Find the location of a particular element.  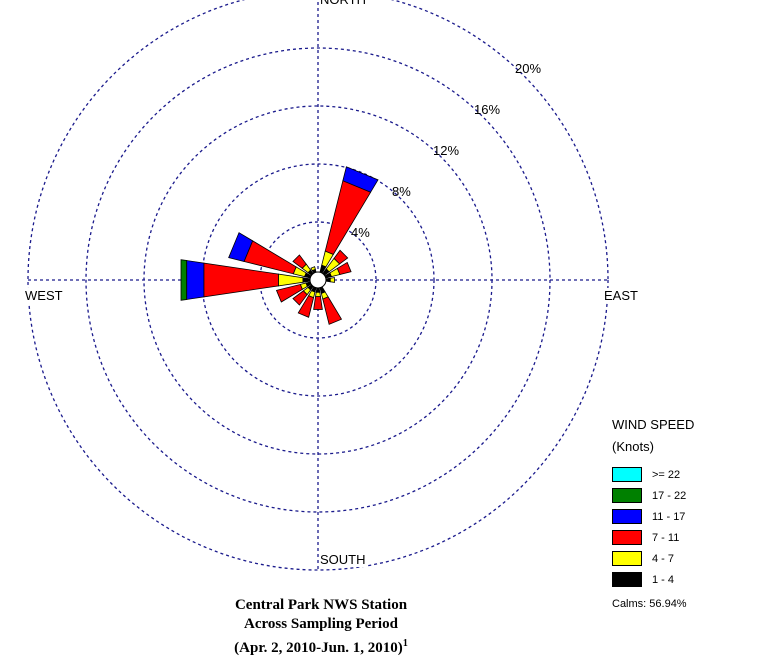

ring-labels: 4% 8% 12% 16% 20% is located at coordinates (446, 150).